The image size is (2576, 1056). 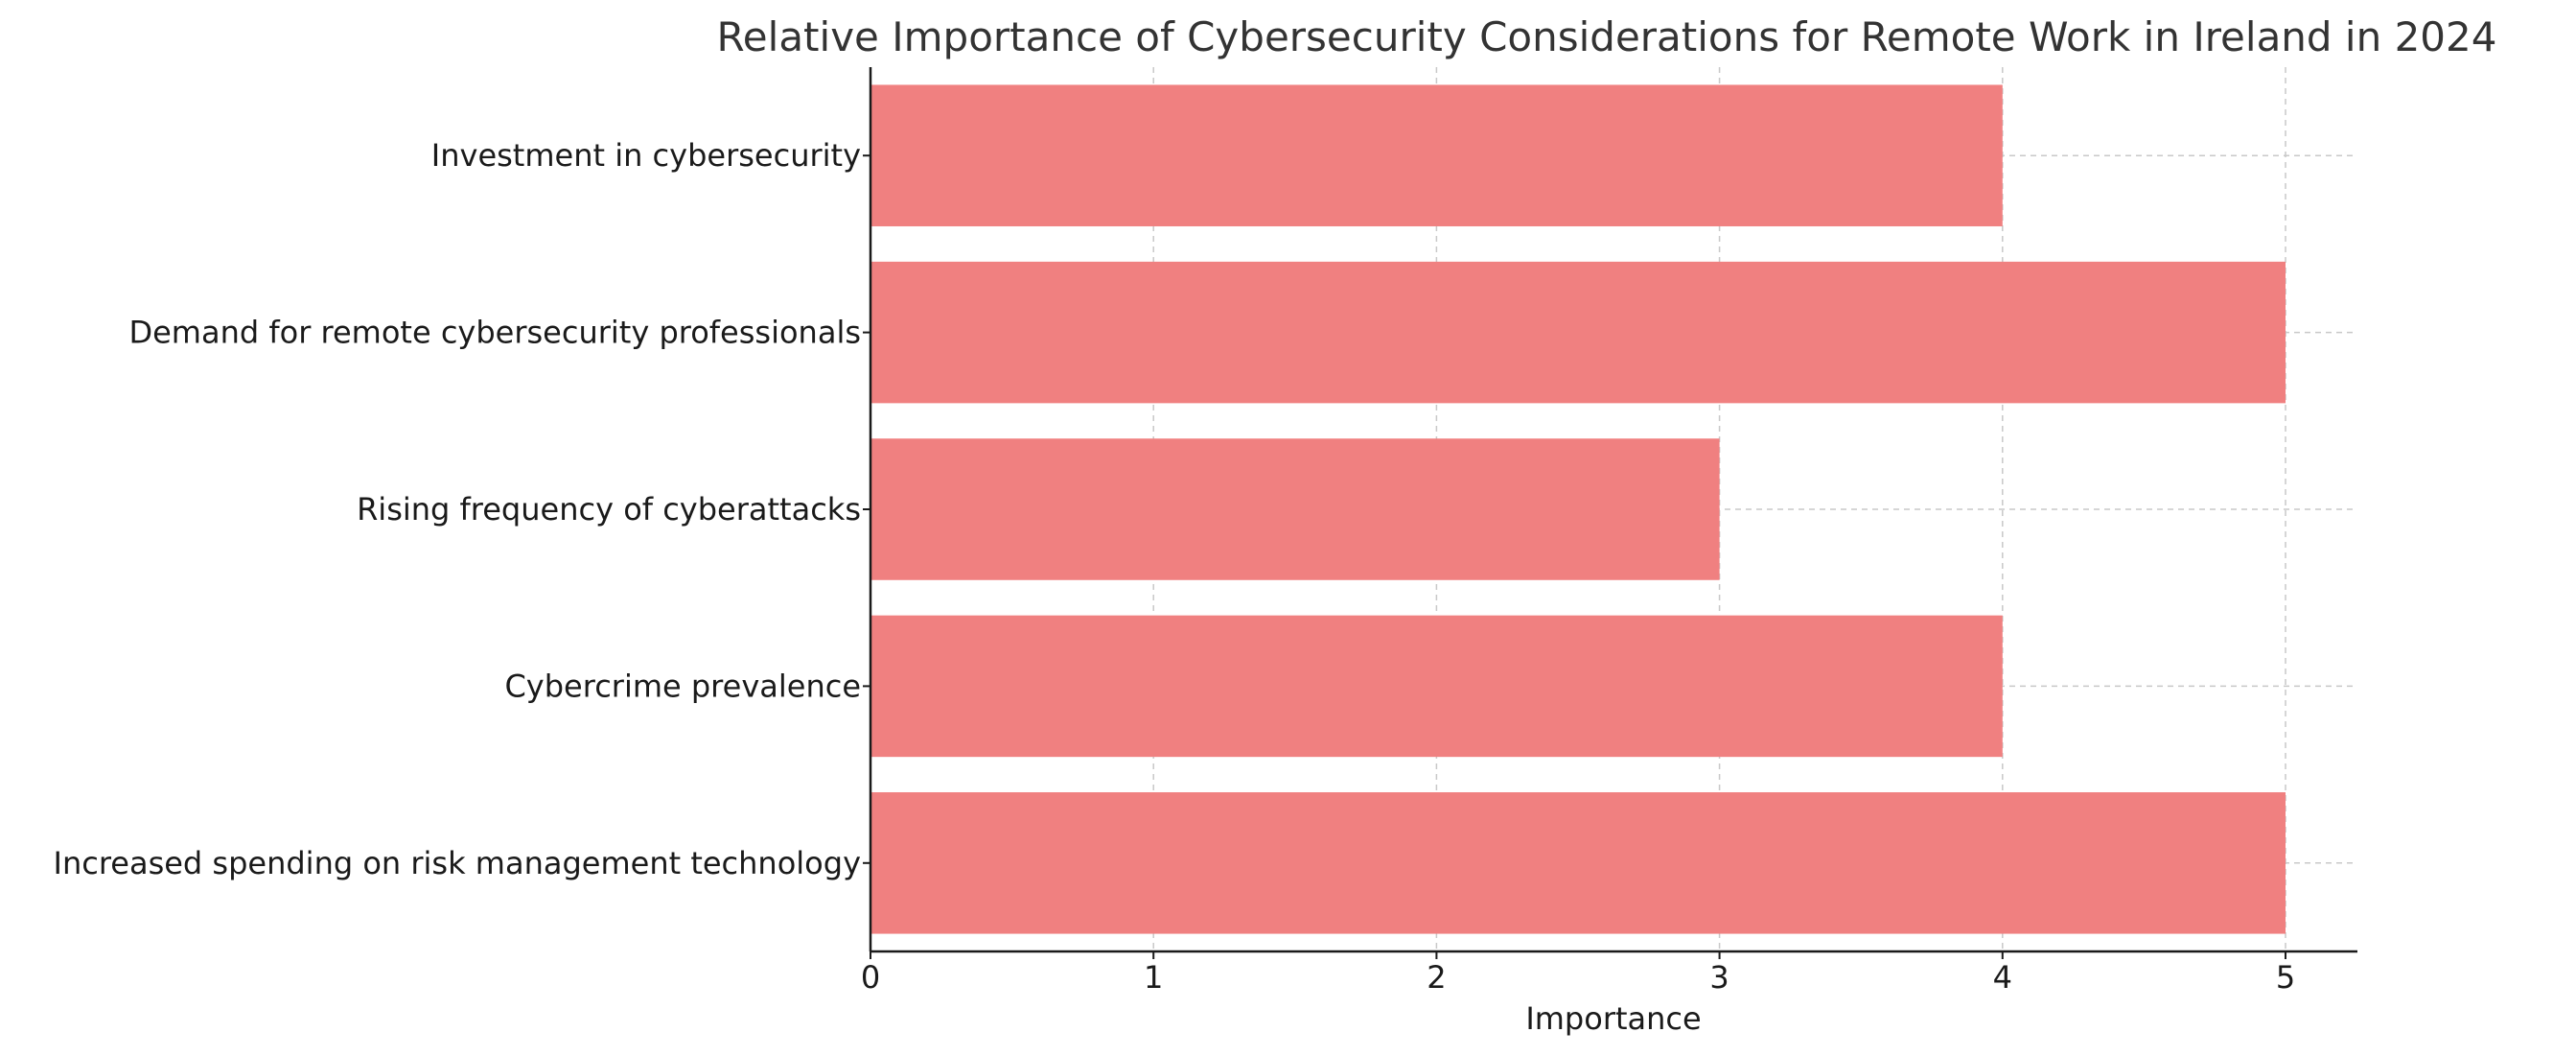 What do you see at coordinates (609, 509) in the screenshot?
I see `y-tick-label: Rising frequency of cyberattacks` at bounding box center [609, 509].